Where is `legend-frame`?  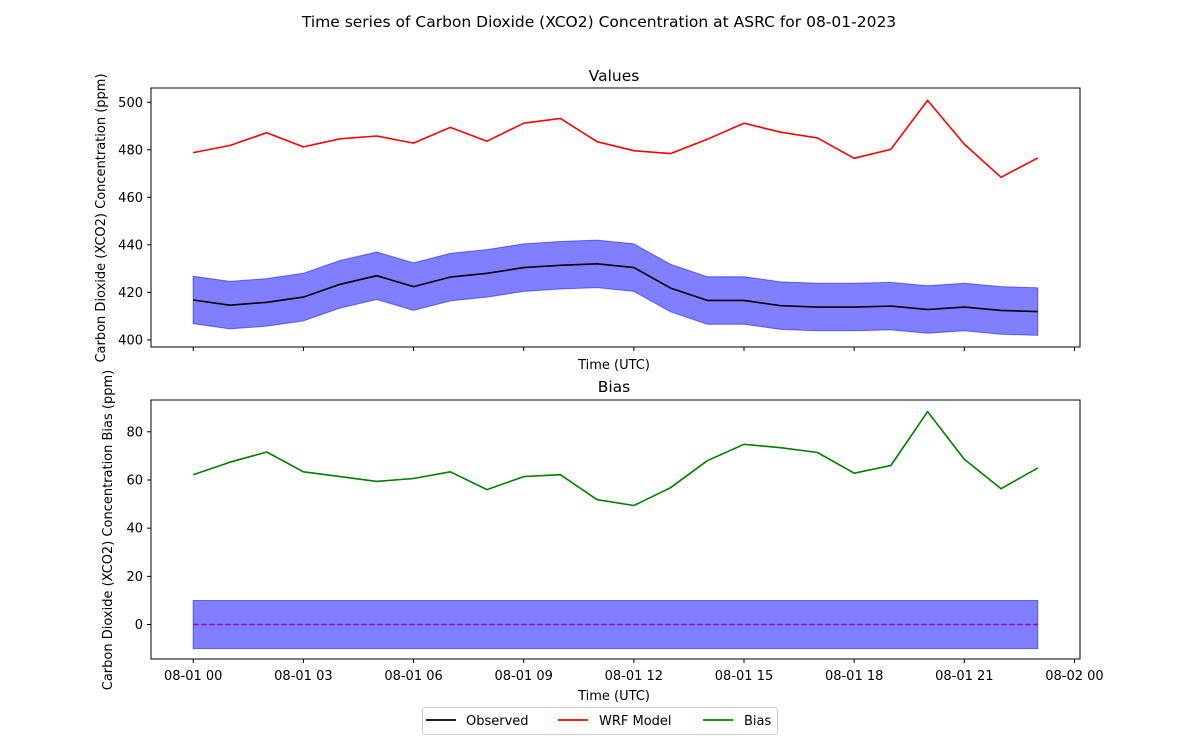 legend-frame is located at coordinates (600, 721).